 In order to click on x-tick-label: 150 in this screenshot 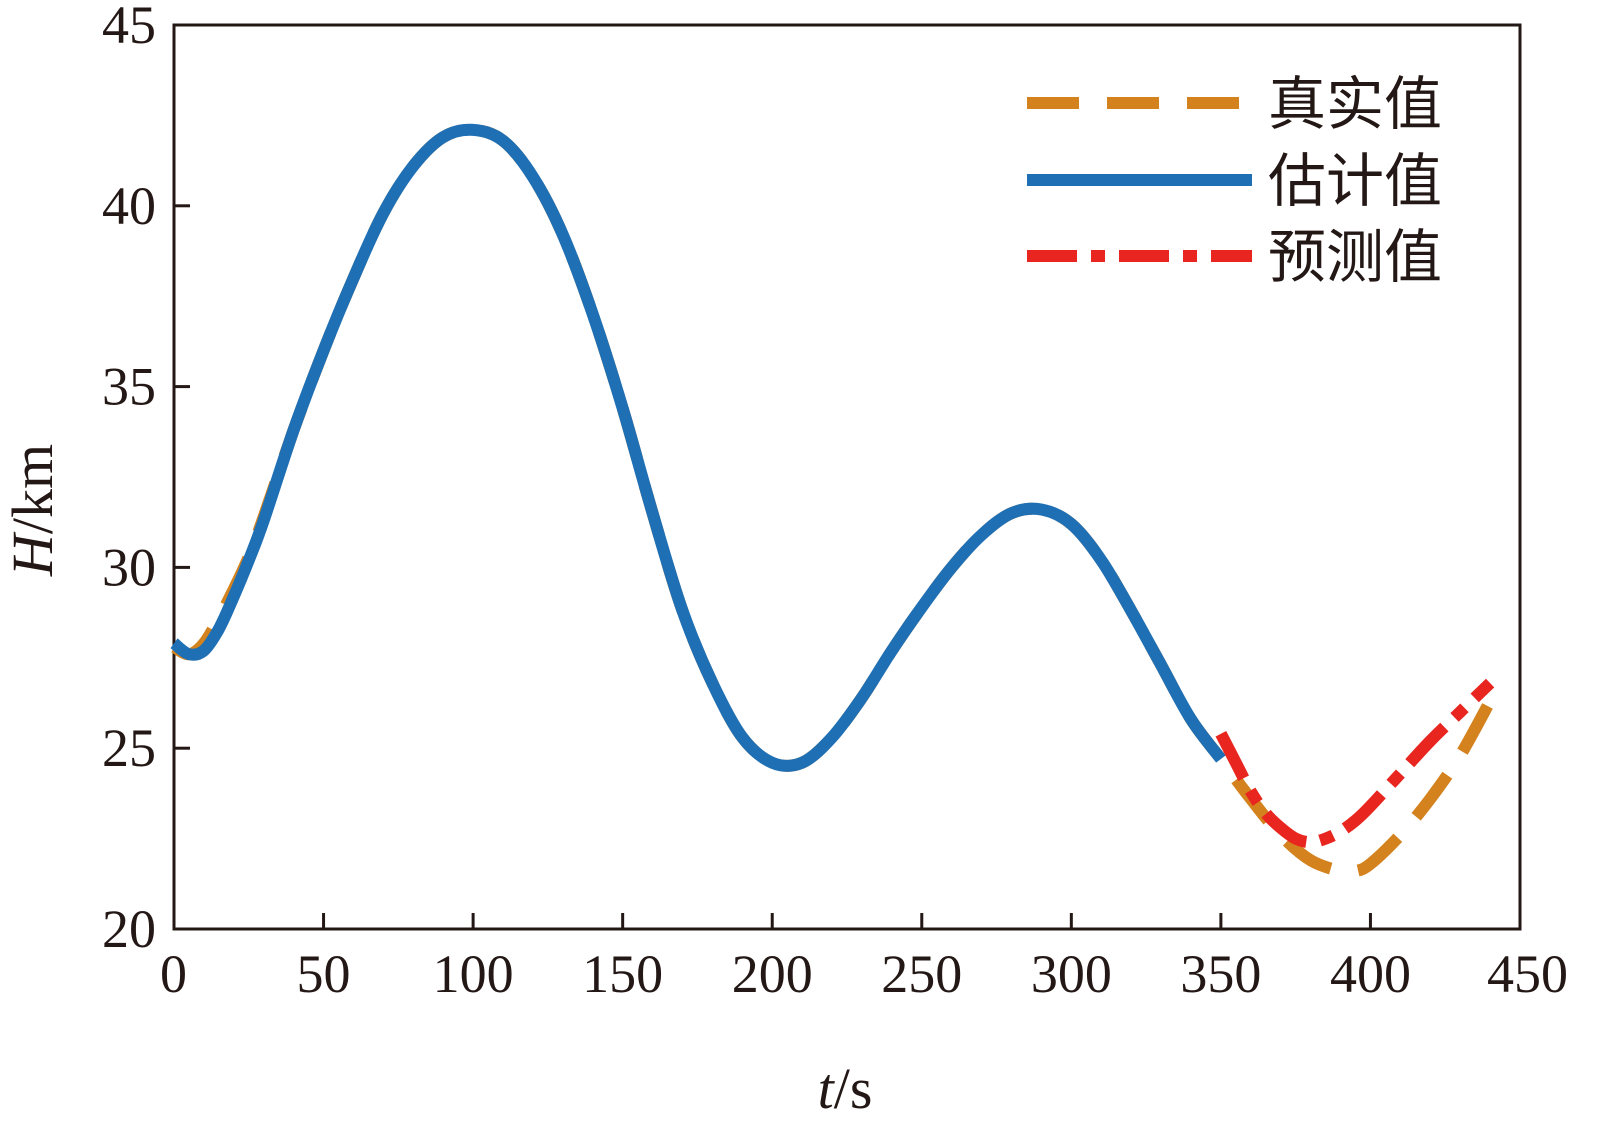, I will do `click(622, 974)`.